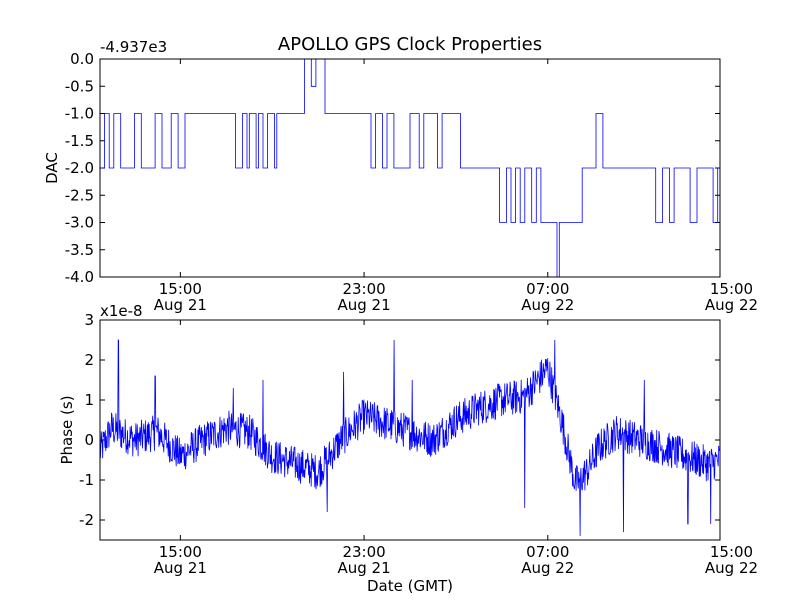 This screenshot has height=600, width=800. Describe the element at coordinates (79, 250) in the screenshot. I see `dac-y-tick-label: -3.5` at that location.